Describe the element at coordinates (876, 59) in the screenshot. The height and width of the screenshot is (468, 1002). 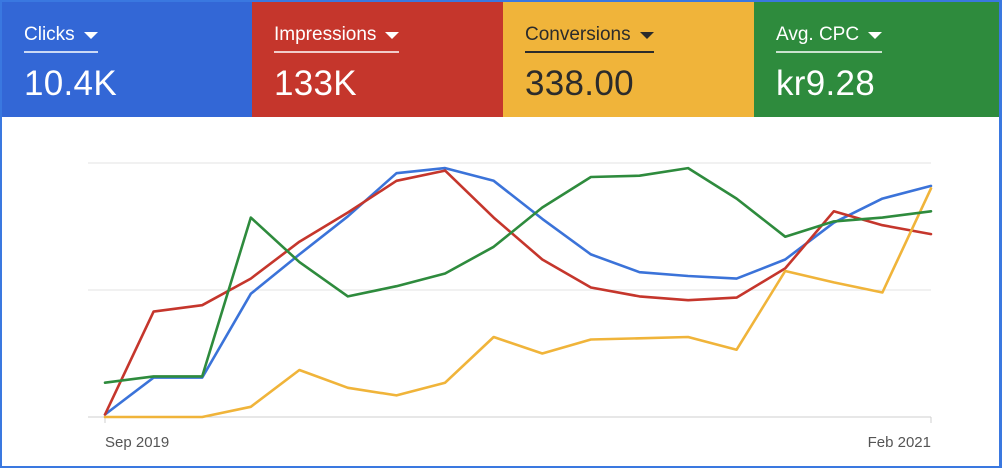
I see `metric-tile-avg-cpc: Avg. CPC kr9.28` at that location.